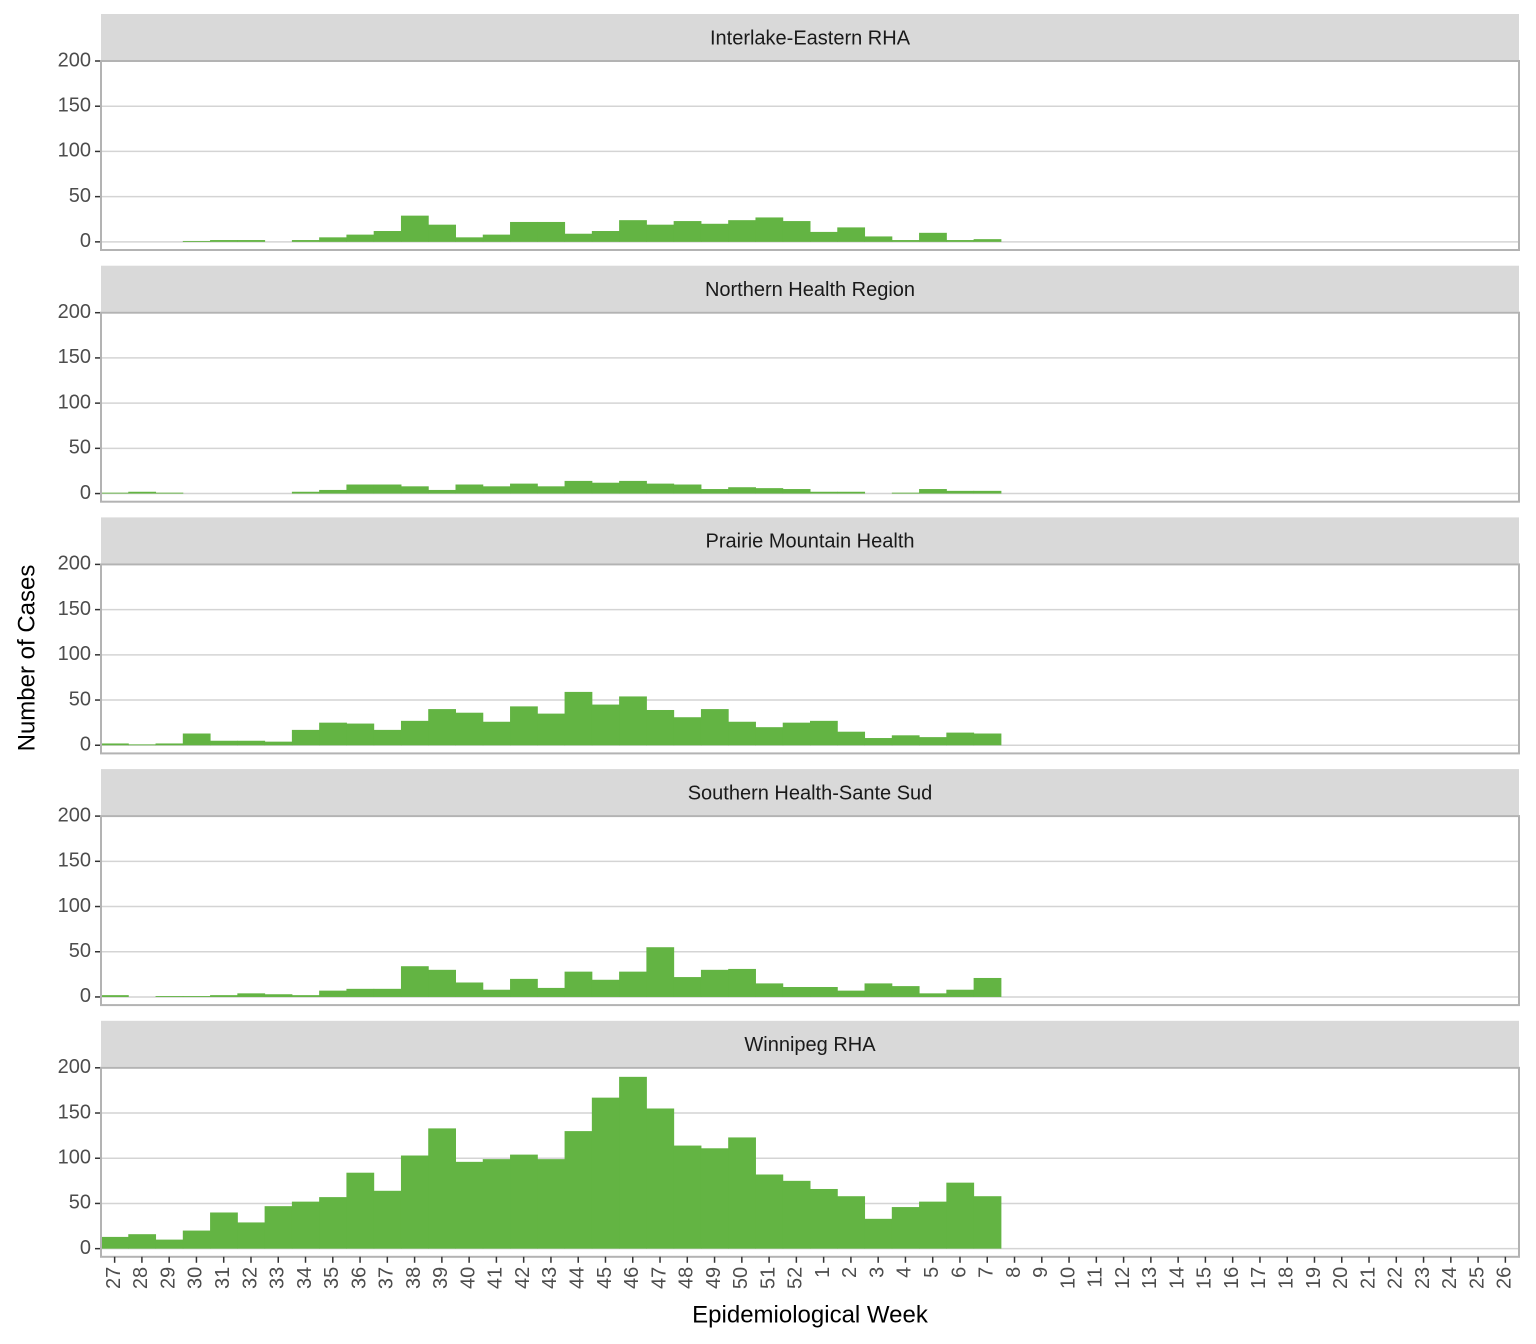 The image size is (1536, 1344). What do you see at coordinates (1477, 1278) in the screenshot?
I see `x-tick-label: 25` at bounding box center [1477, 1278].